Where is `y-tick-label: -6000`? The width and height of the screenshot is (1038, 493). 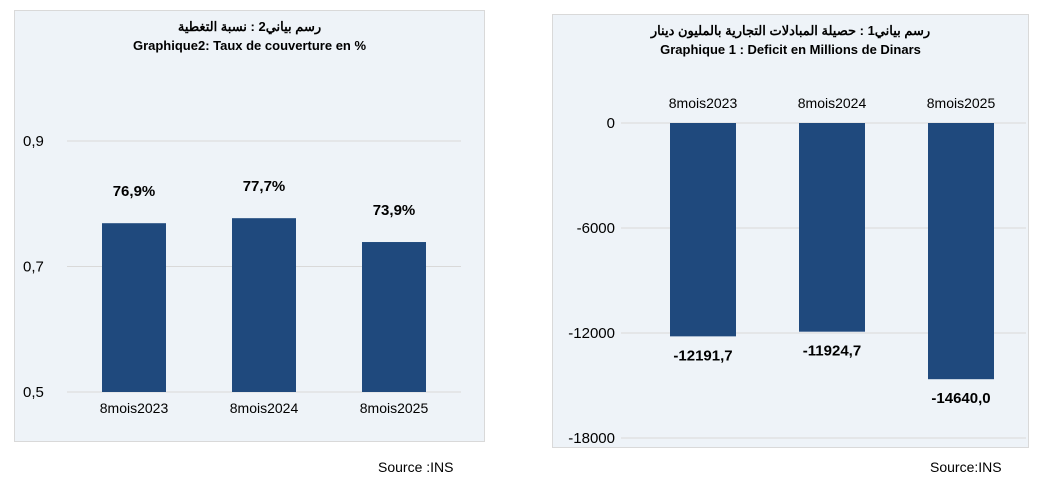 y-tick-label: -6000 is located at coordinates (596, 228).